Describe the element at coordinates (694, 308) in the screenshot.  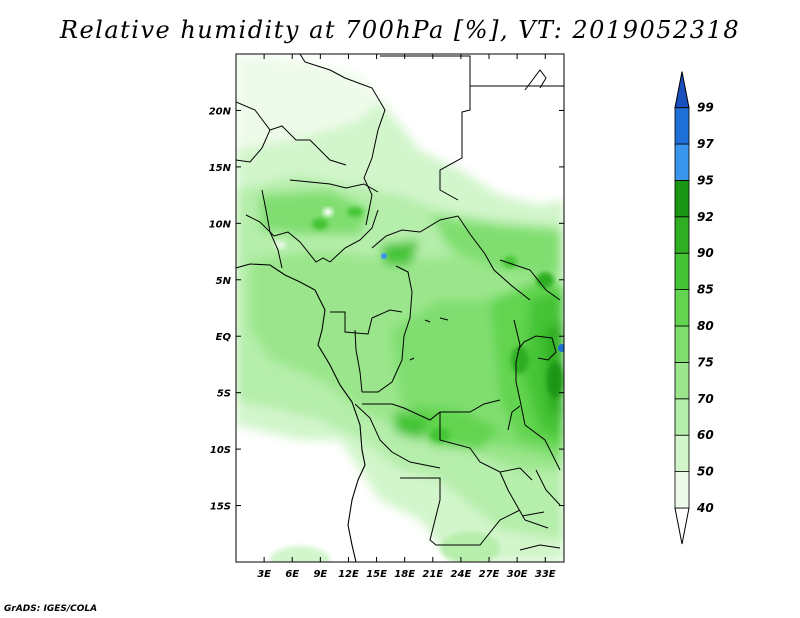
I see `colorbar: 40 50 60 70 75 80 85 90 92 95 97 99` at that location.